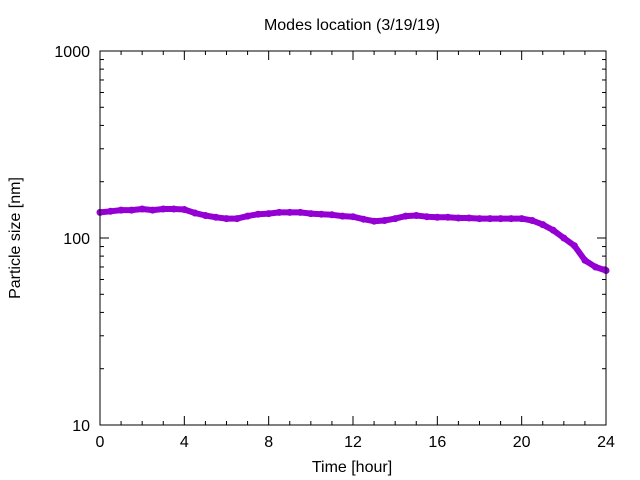 The image size is (640, 480). I want to click on data-series, so click(353, 239).